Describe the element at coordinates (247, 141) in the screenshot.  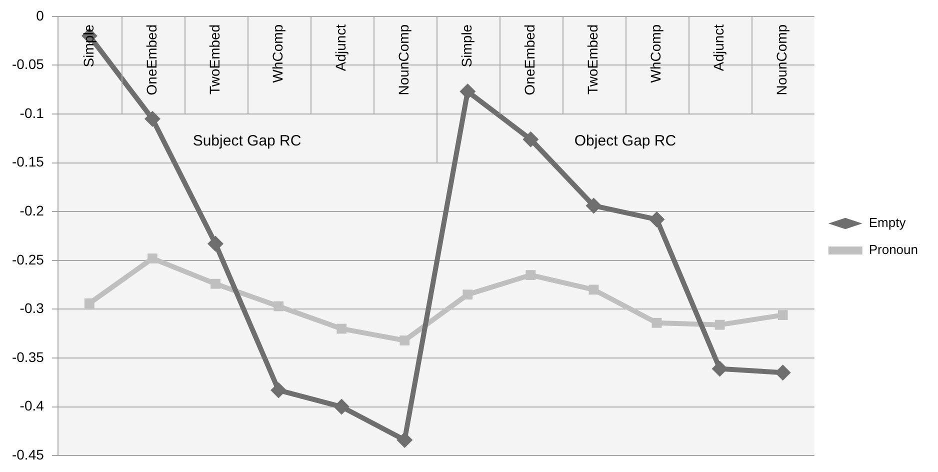
I see `annotation: Subject Gap RC` at that location.